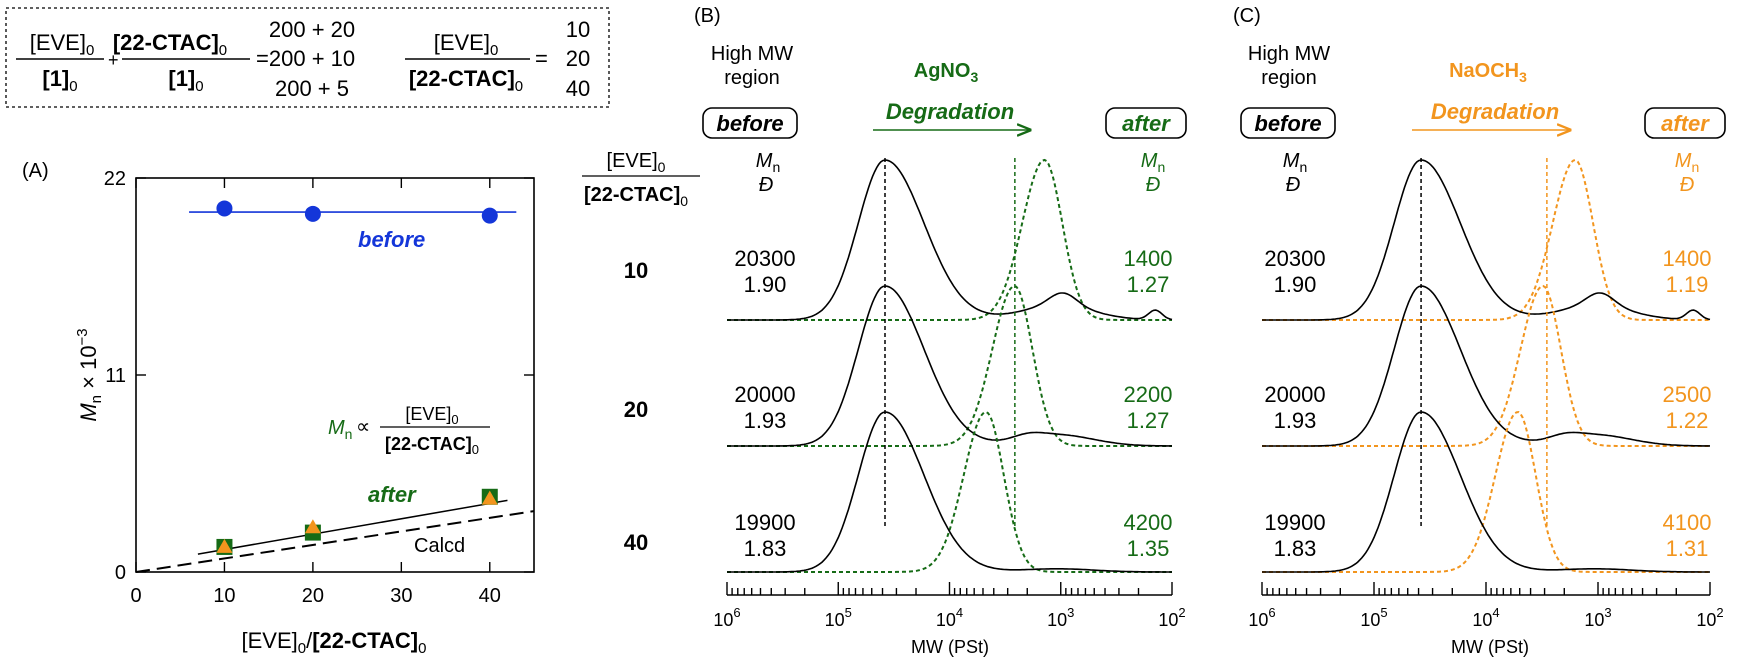 The image size is (1746, 665). I want to click on panel-c-before-mn-2: 20000, so click(1294, 394).